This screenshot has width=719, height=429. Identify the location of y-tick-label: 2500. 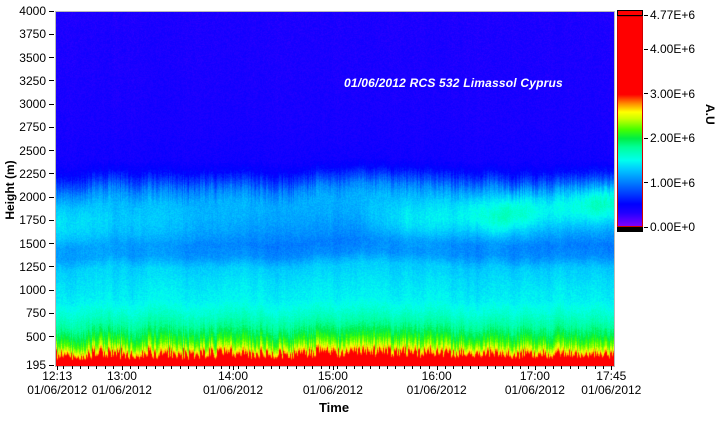
(32, 150).